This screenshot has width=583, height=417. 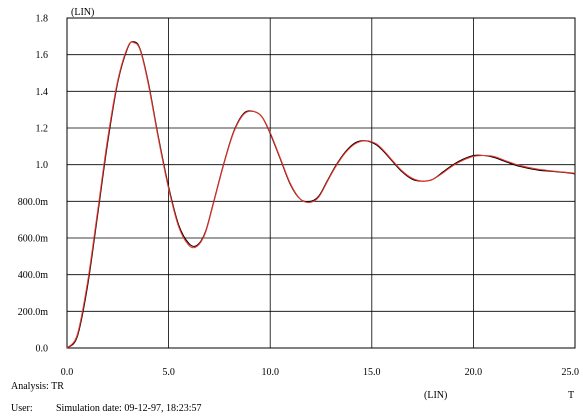 I want to click on x-tick-label-2: 10.0, so click(x=270, y=372).